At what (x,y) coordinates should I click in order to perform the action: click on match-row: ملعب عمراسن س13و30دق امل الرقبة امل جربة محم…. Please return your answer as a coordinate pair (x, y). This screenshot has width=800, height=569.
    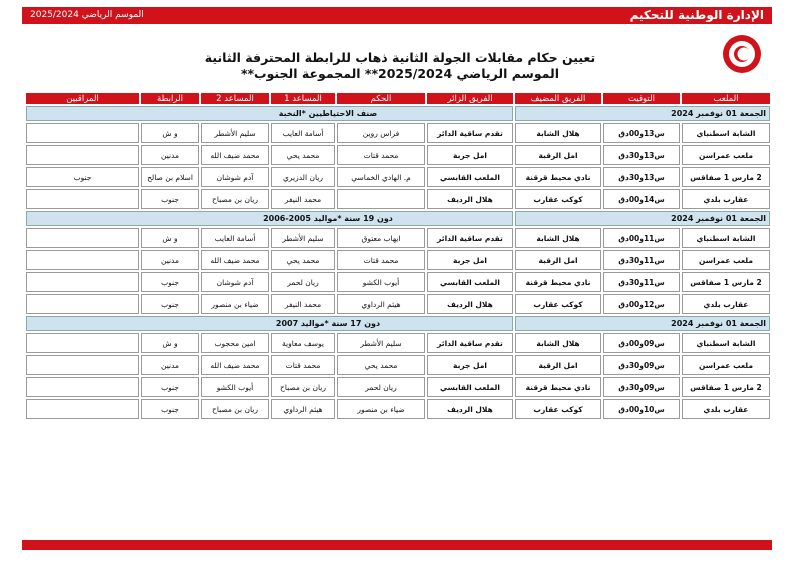
    Looking at the image, I should click on (398, 155).